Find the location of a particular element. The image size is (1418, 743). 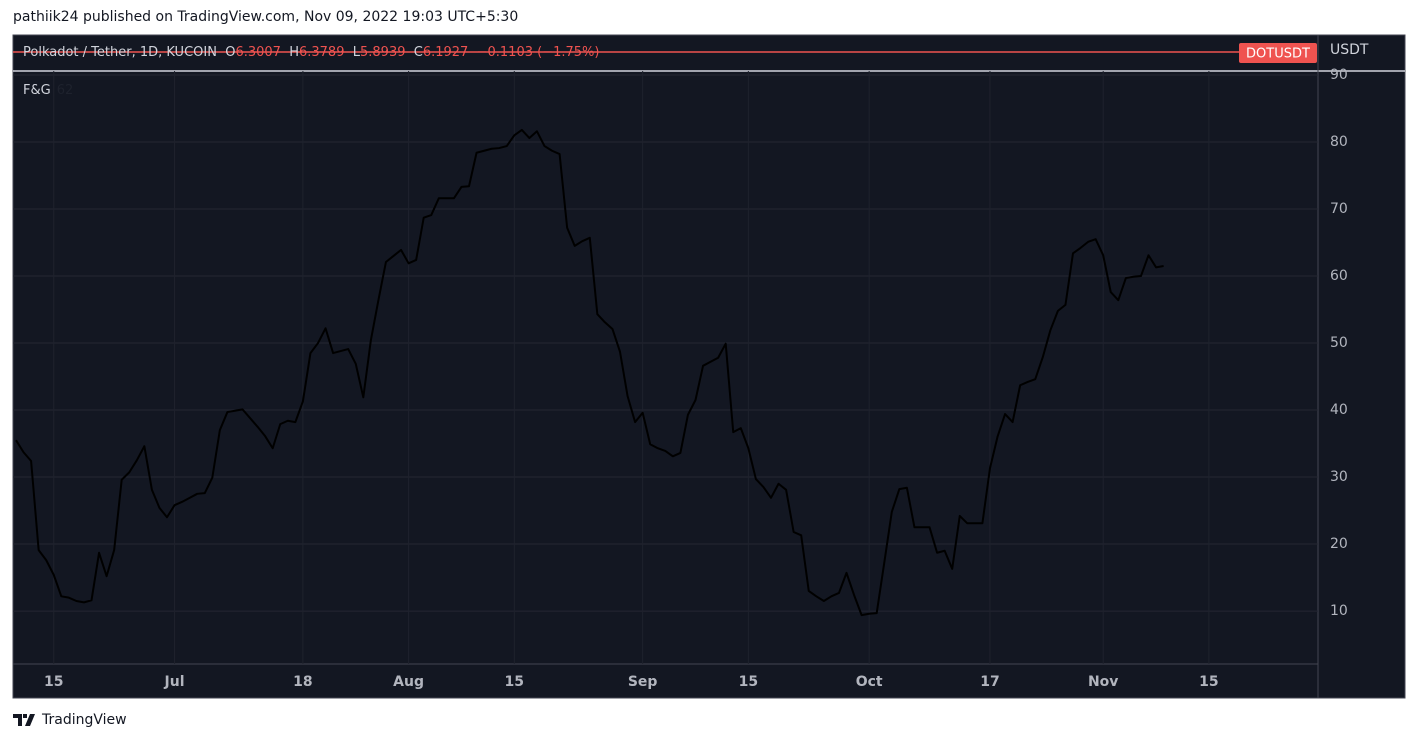

currency-label: USDT is located at coordinates (1349, 50).